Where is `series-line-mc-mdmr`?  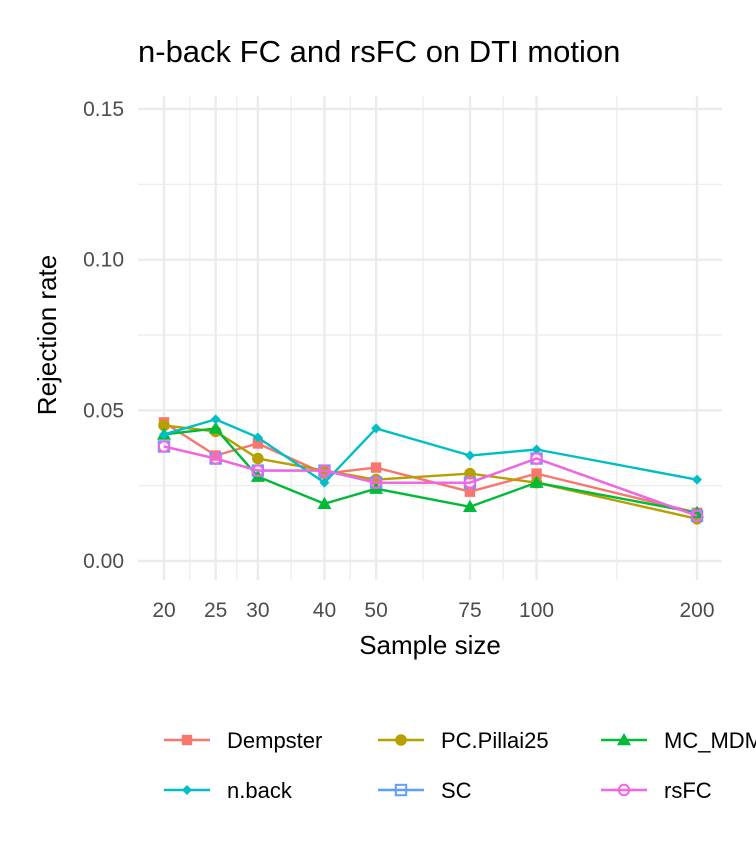
series-line-mc-mdmr is located at coordinates (430, 470).